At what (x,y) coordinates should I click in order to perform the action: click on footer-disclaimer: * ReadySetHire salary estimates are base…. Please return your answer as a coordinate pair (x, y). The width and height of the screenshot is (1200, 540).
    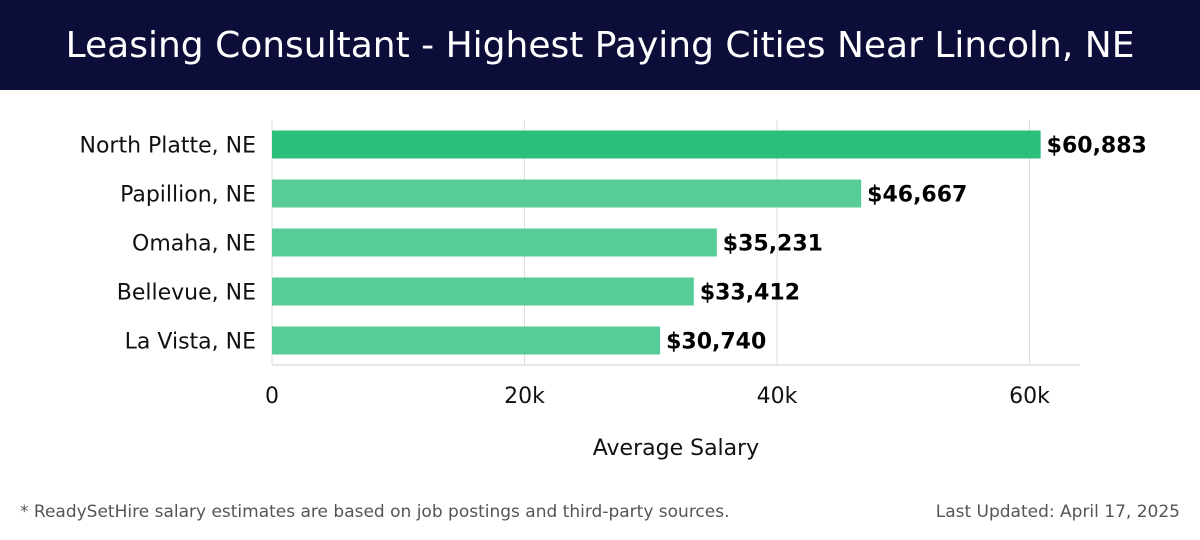
    Looking at the image, I should click on (375, 512).